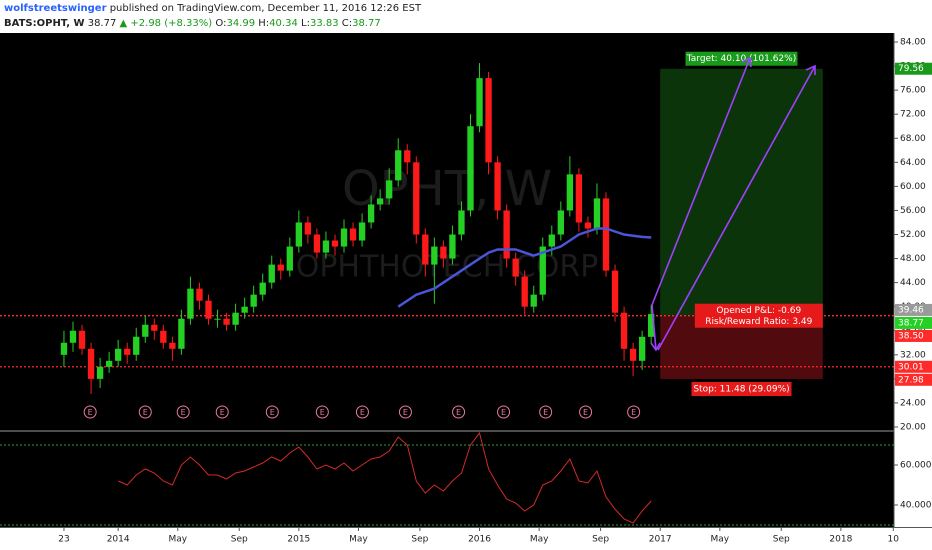  I want to click on y-tick-label: 76.00, so click(913, 91).